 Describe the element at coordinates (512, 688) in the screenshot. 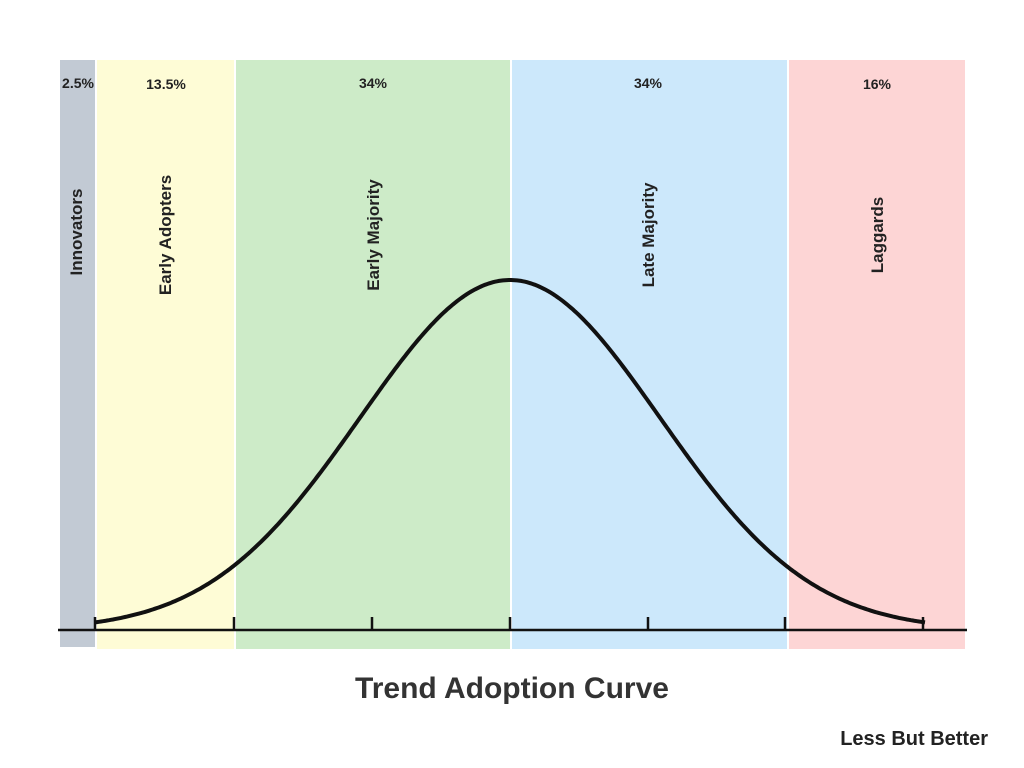

I see `title: Trend Adoption Curve` at that location.